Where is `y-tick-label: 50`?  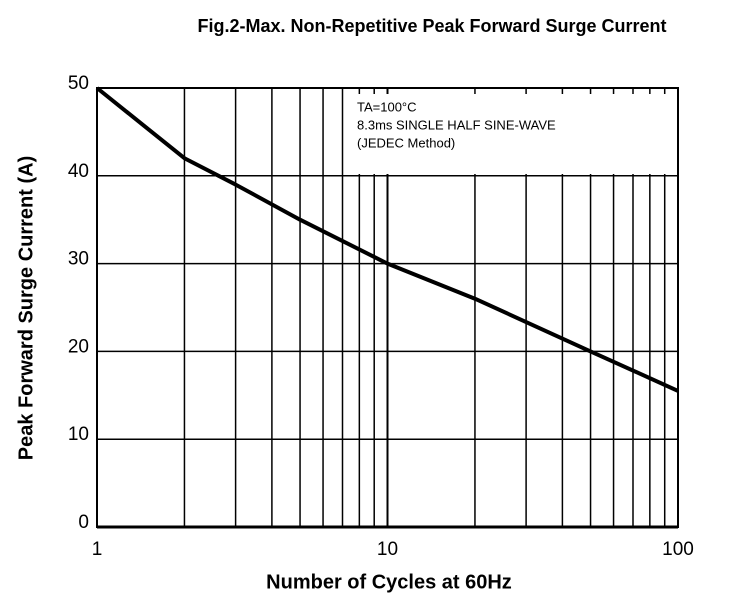 y-tick-label: 50 is located at coordinates (78, 83).